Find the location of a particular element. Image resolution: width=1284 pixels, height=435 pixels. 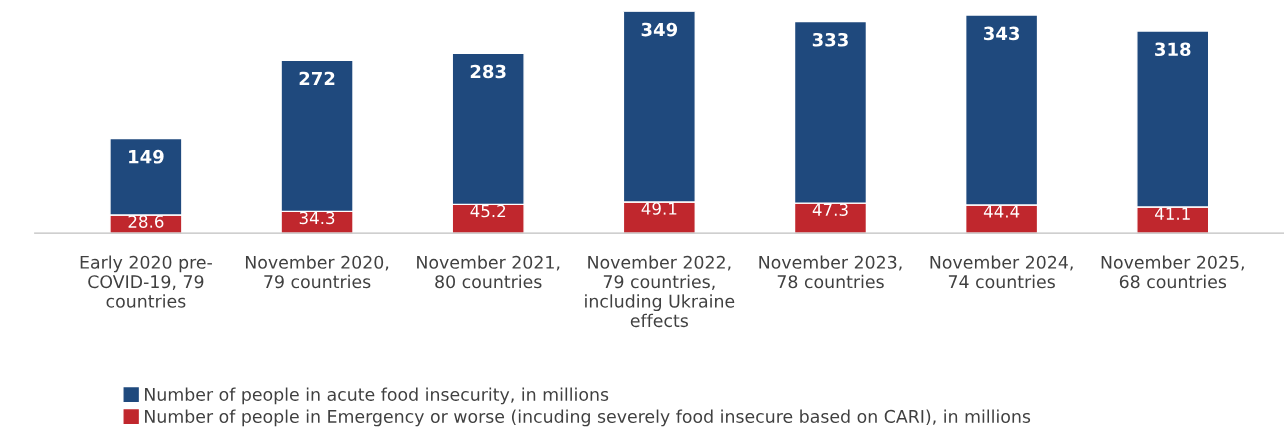

legend-label: Number of people in Emergency or worse (incuding severely food insecure based on CARI), in millions is located at coordinates (588, 418).